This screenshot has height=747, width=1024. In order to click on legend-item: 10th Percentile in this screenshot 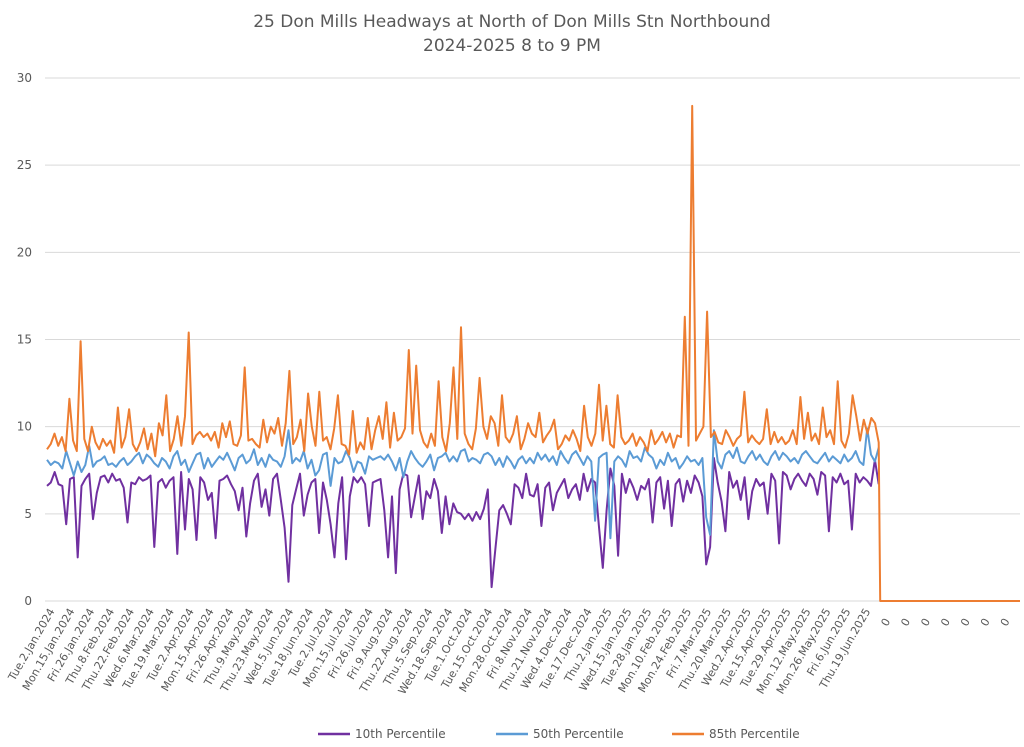, I will do `click(382, 734)`.